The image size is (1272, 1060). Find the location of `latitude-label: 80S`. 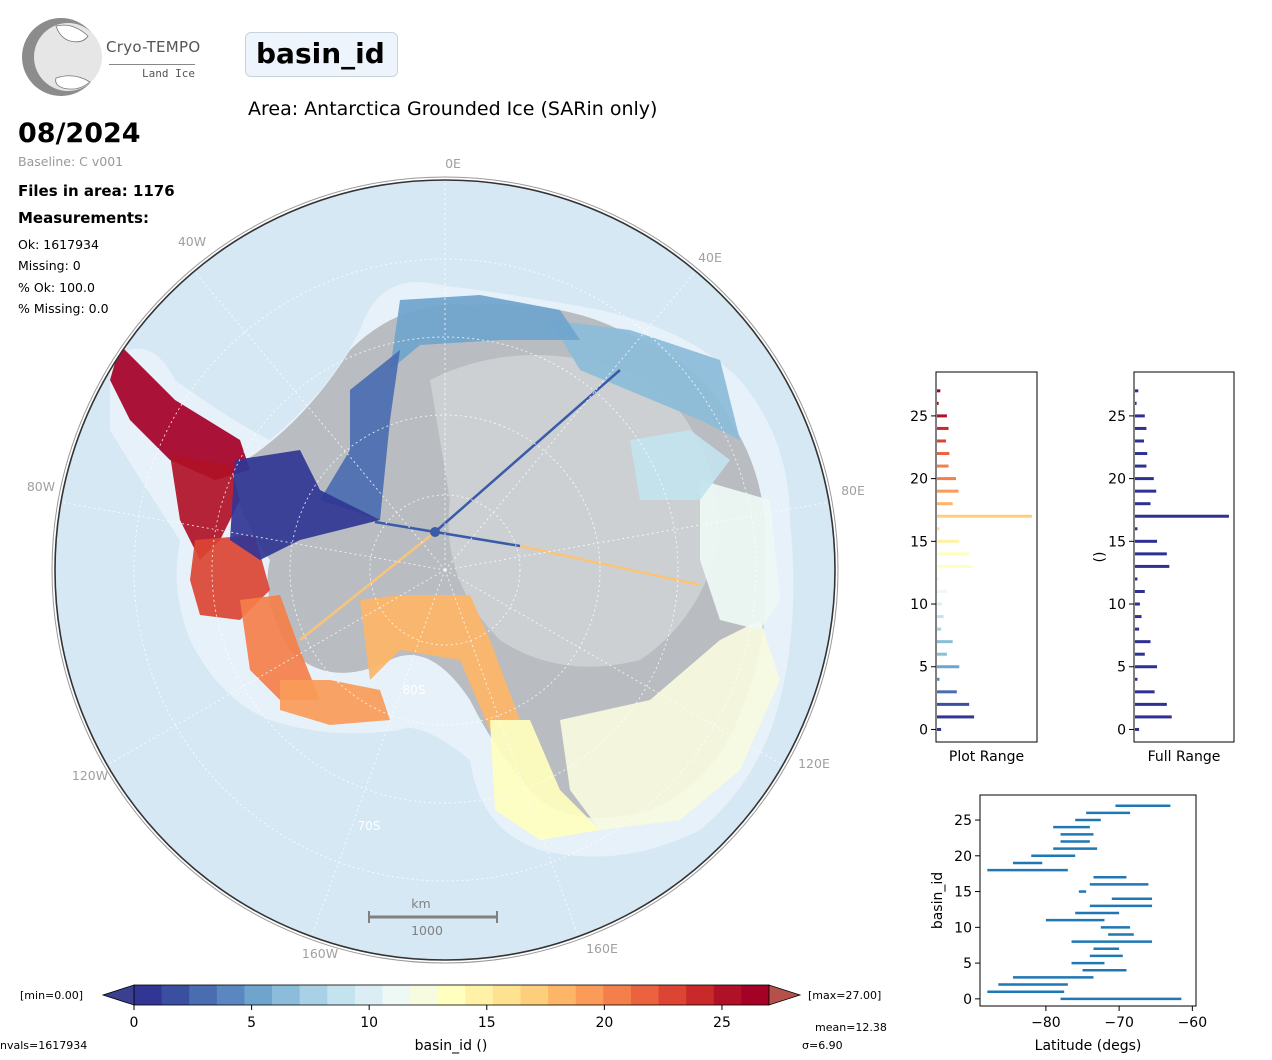

latitude-label: 80S is located at coordinates (414, 690).